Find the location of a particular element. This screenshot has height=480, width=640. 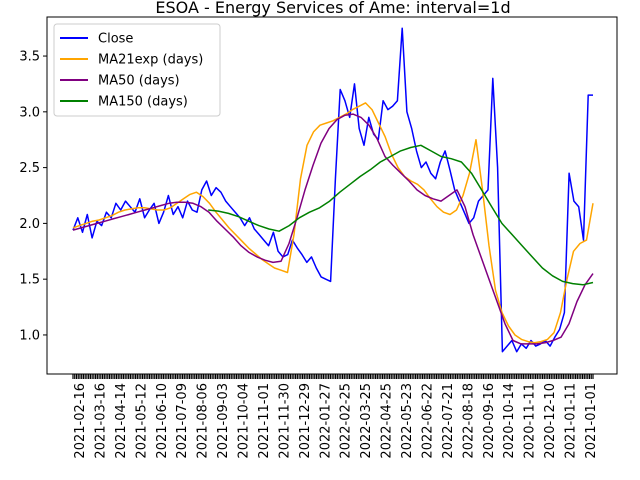

x-tick-label: 2021-11-30 is located at coordinates (284, 421).